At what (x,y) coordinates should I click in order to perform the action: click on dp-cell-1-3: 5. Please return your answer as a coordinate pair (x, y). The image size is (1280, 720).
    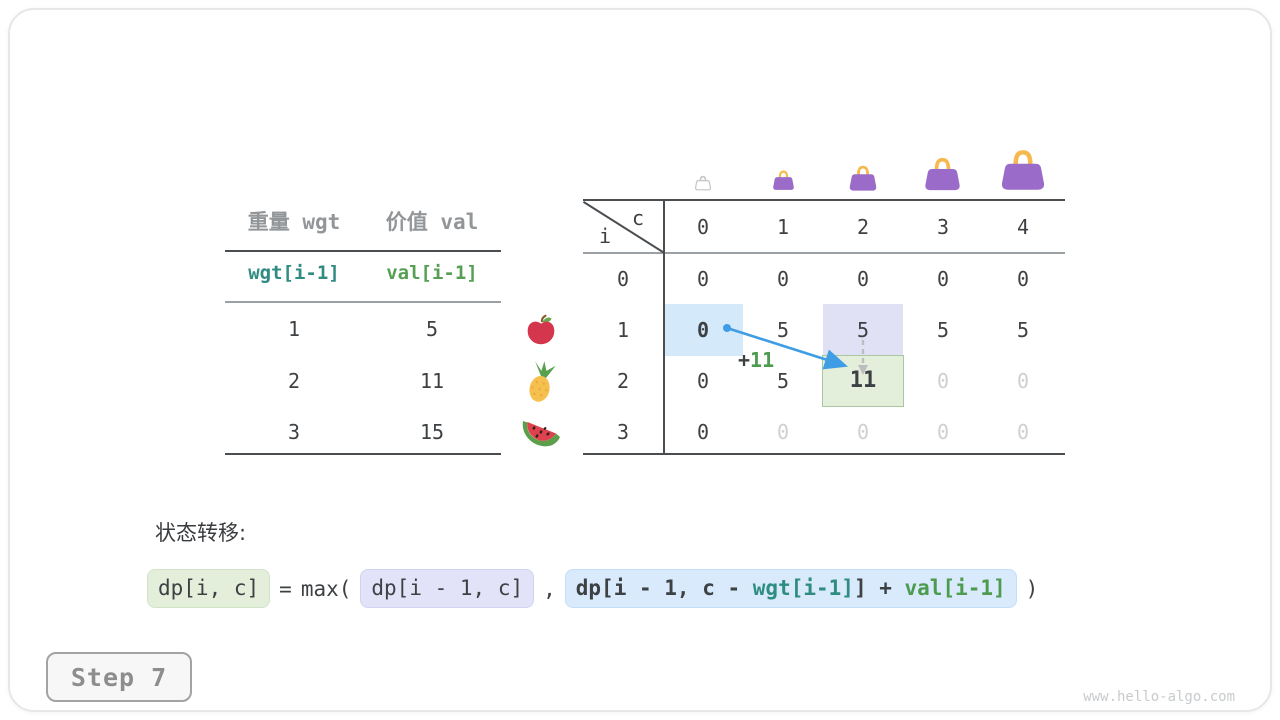
    Looking at the image, I should click on (943, 330).